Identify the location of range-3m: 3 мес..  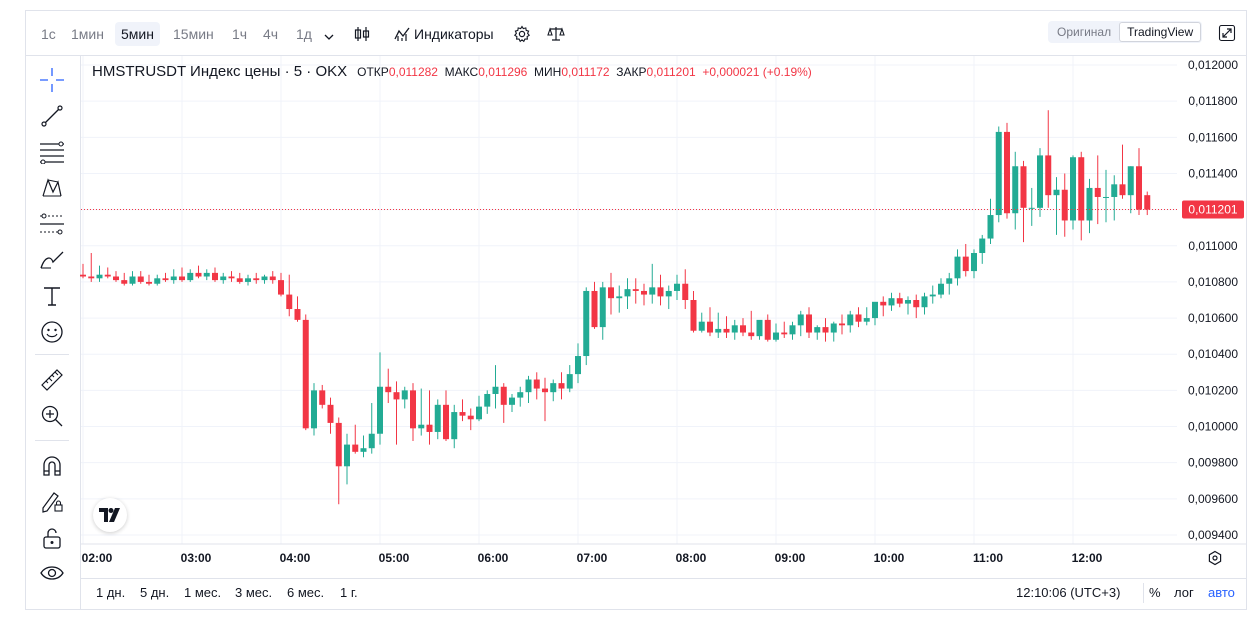
(254, 592).